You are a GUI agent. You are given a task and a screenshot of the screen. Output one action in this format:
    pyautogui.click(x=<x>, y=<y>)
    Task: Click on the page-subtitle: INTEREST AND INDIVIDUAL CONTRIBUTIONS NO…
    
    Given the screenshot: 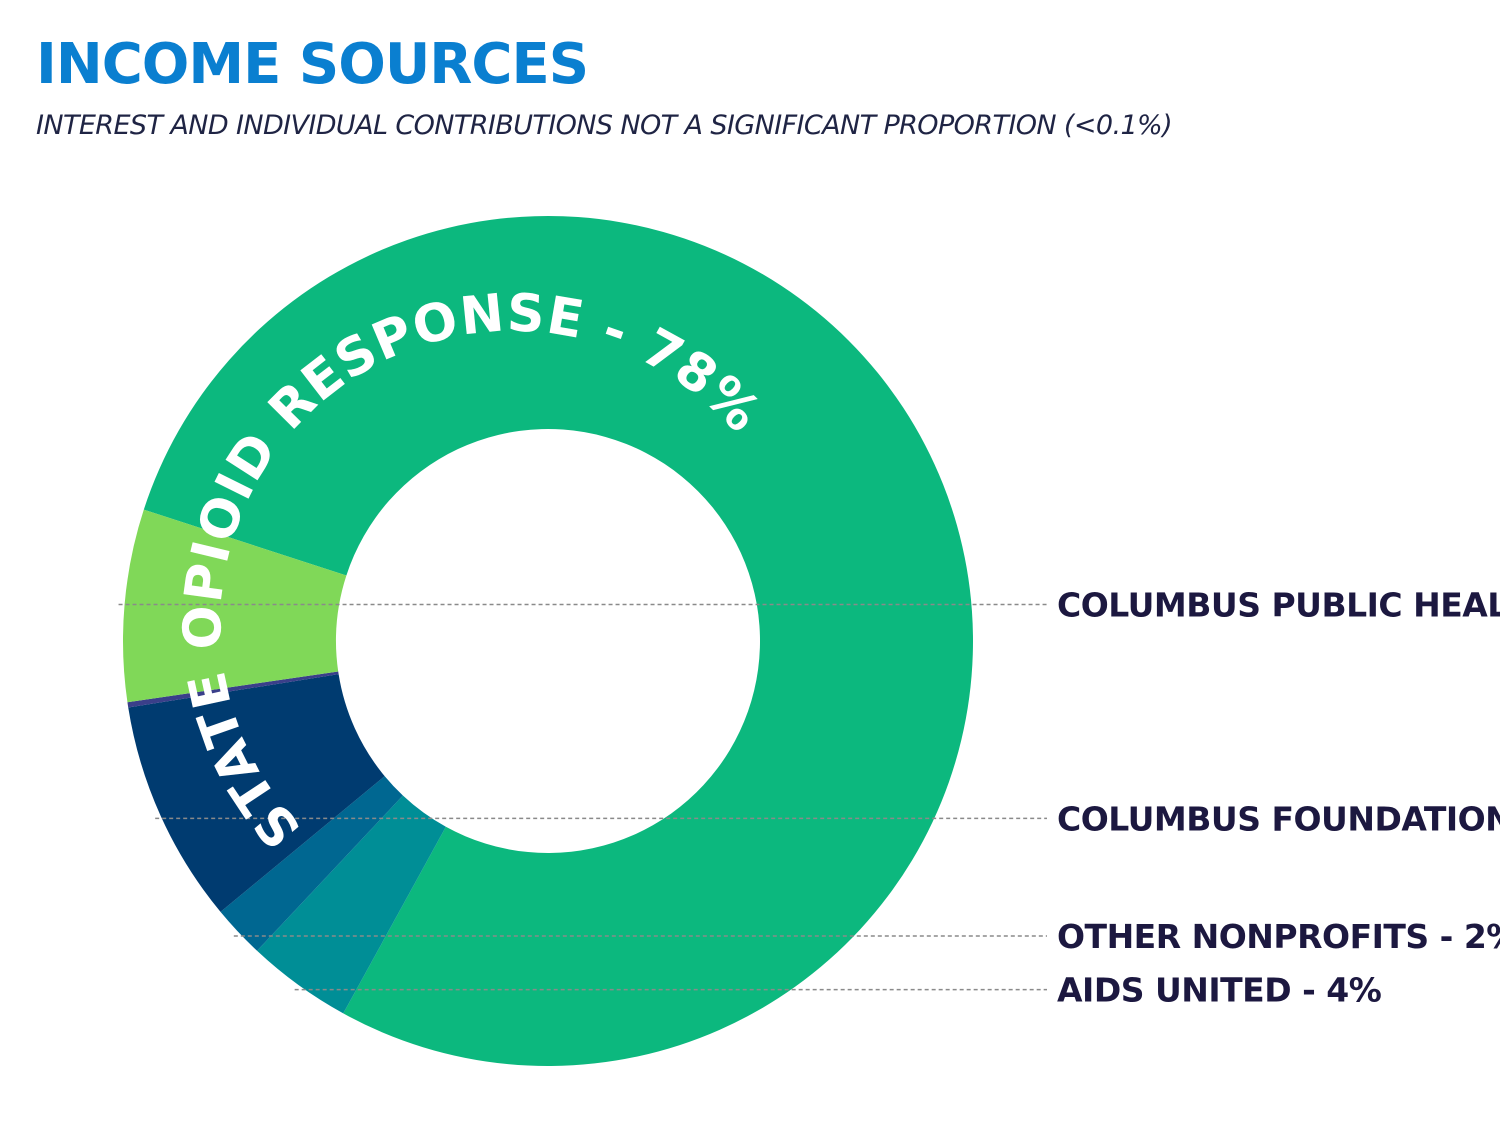 What is the action you would take?
    pyautogui.click(x=604, y=125)
    